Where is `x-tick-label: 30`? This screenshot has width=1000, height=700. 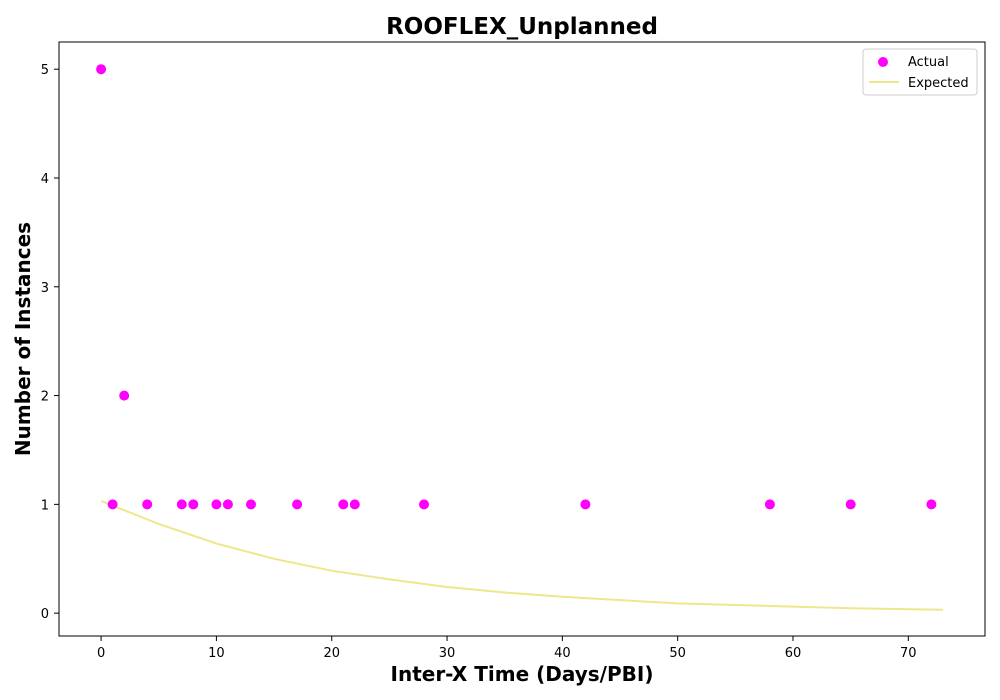
x-tick-label: 30 is located at coordinates (447, 653).